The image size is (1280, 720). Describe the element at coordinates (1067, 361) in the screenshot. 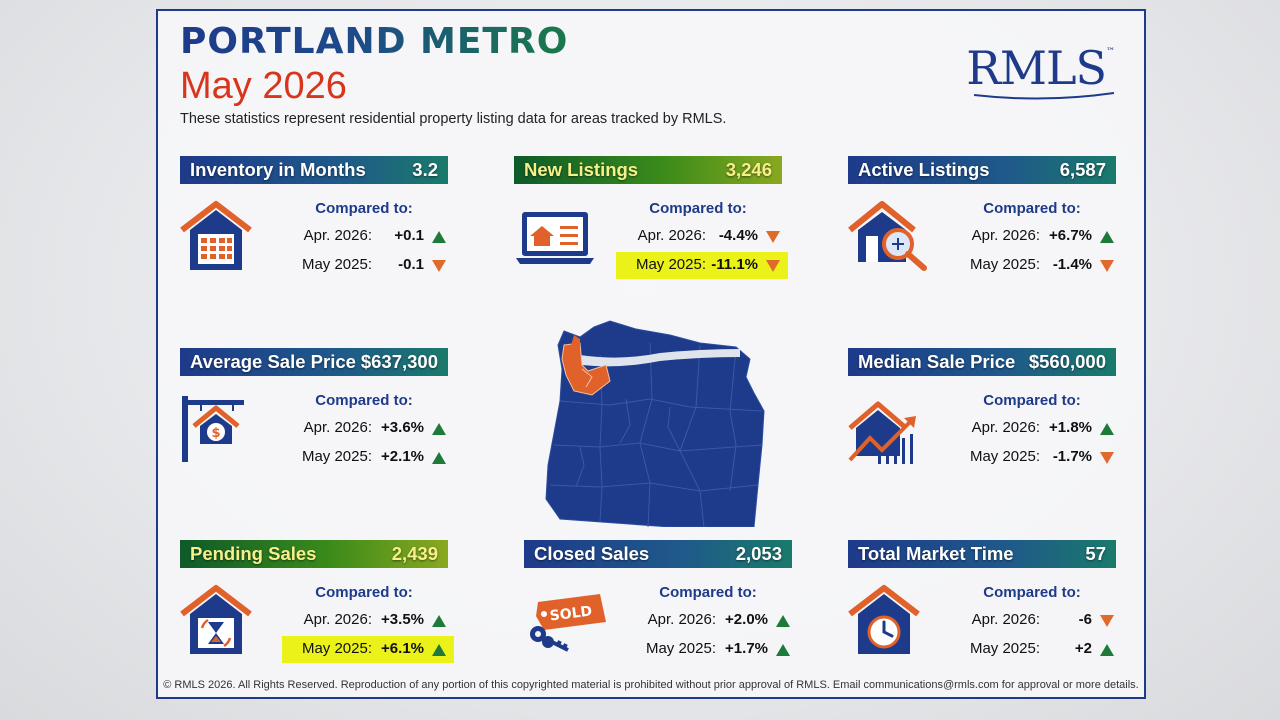

I see `panel-value: $560,000` at that location.